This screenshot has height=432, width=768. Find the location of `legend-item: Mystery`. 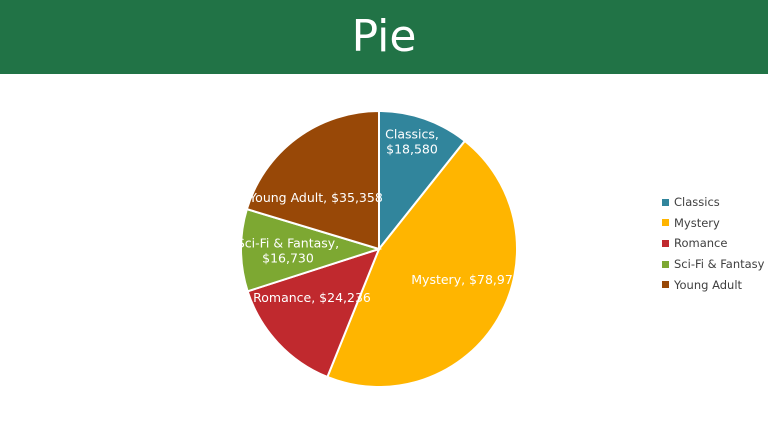

legend-item: Mystery is located at coordinates (713, 223).